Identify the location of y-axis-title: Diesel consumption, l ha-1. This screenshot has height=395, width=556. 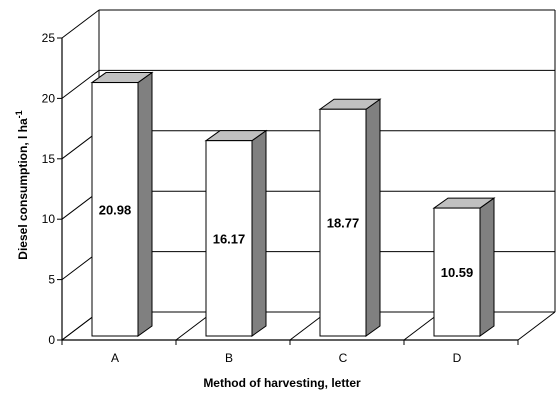
(22, 184).